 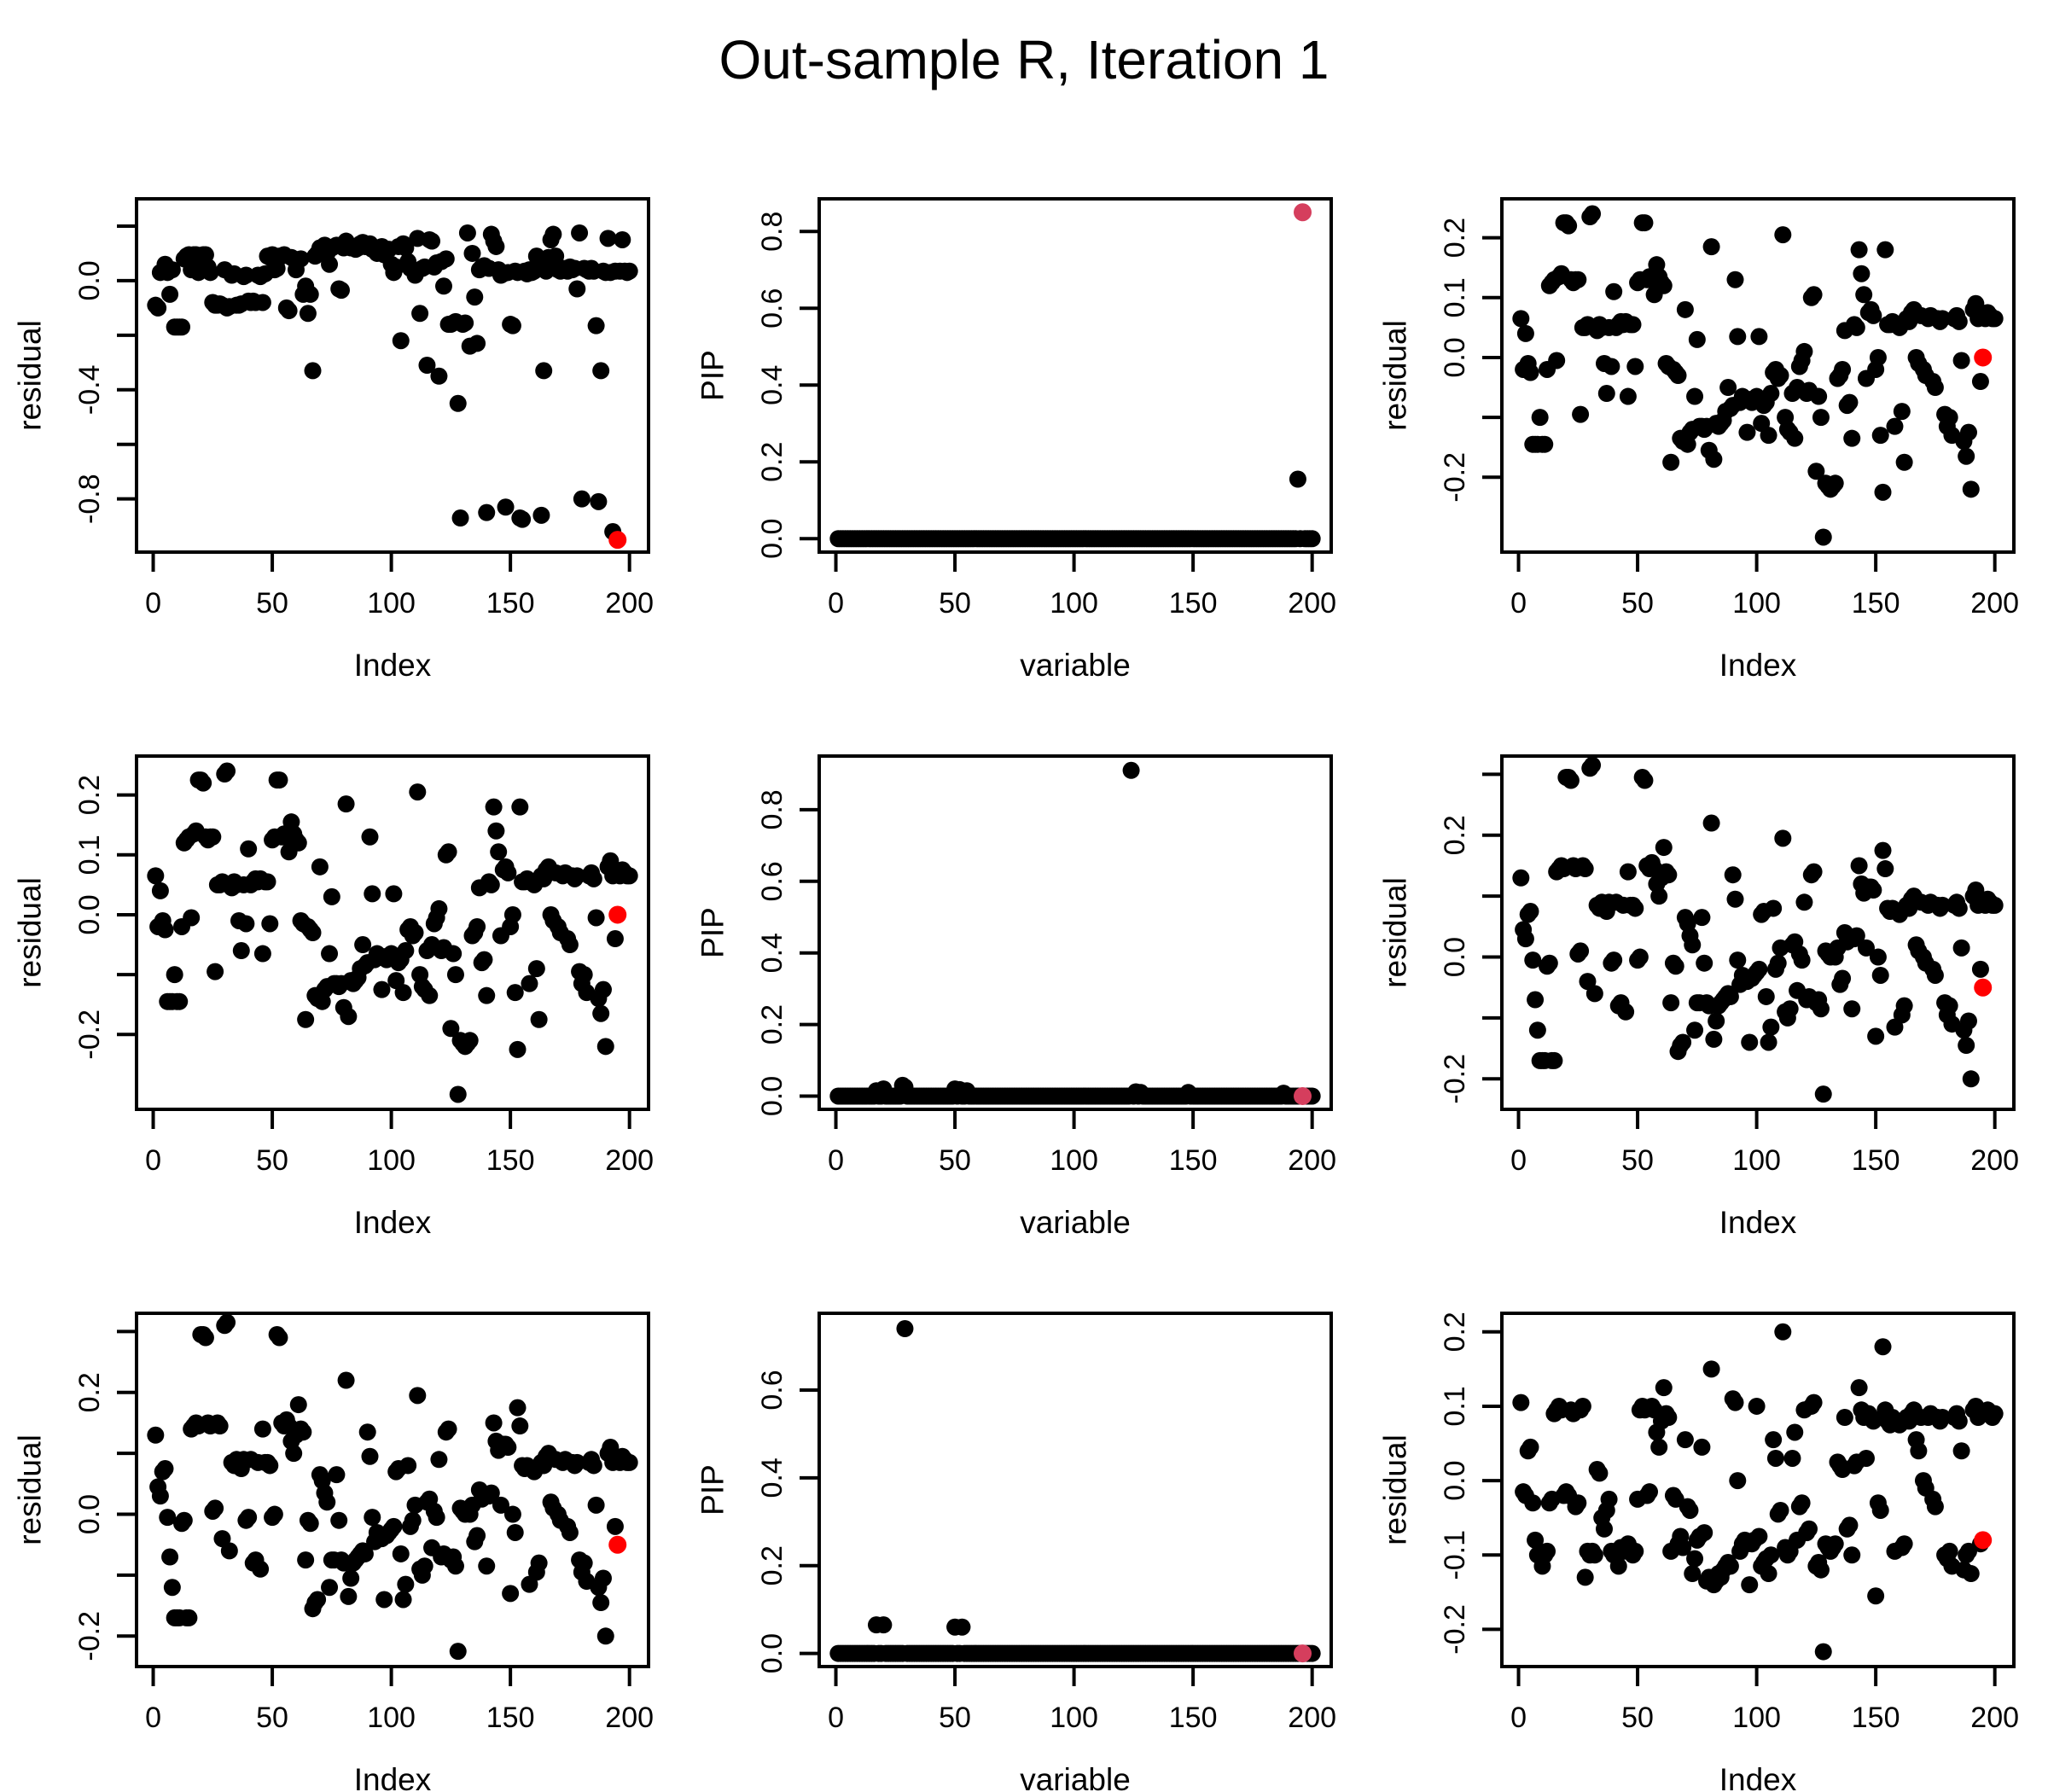 I want to click on y-tick-label: 0.0, so click(x=89, y=1514).